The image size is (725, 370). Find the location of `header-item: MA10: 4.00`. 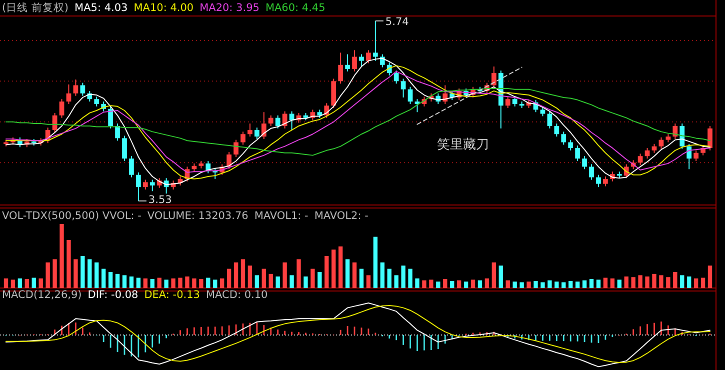

header-item: MA10: 4.00 is located at coordinates (164, 8).